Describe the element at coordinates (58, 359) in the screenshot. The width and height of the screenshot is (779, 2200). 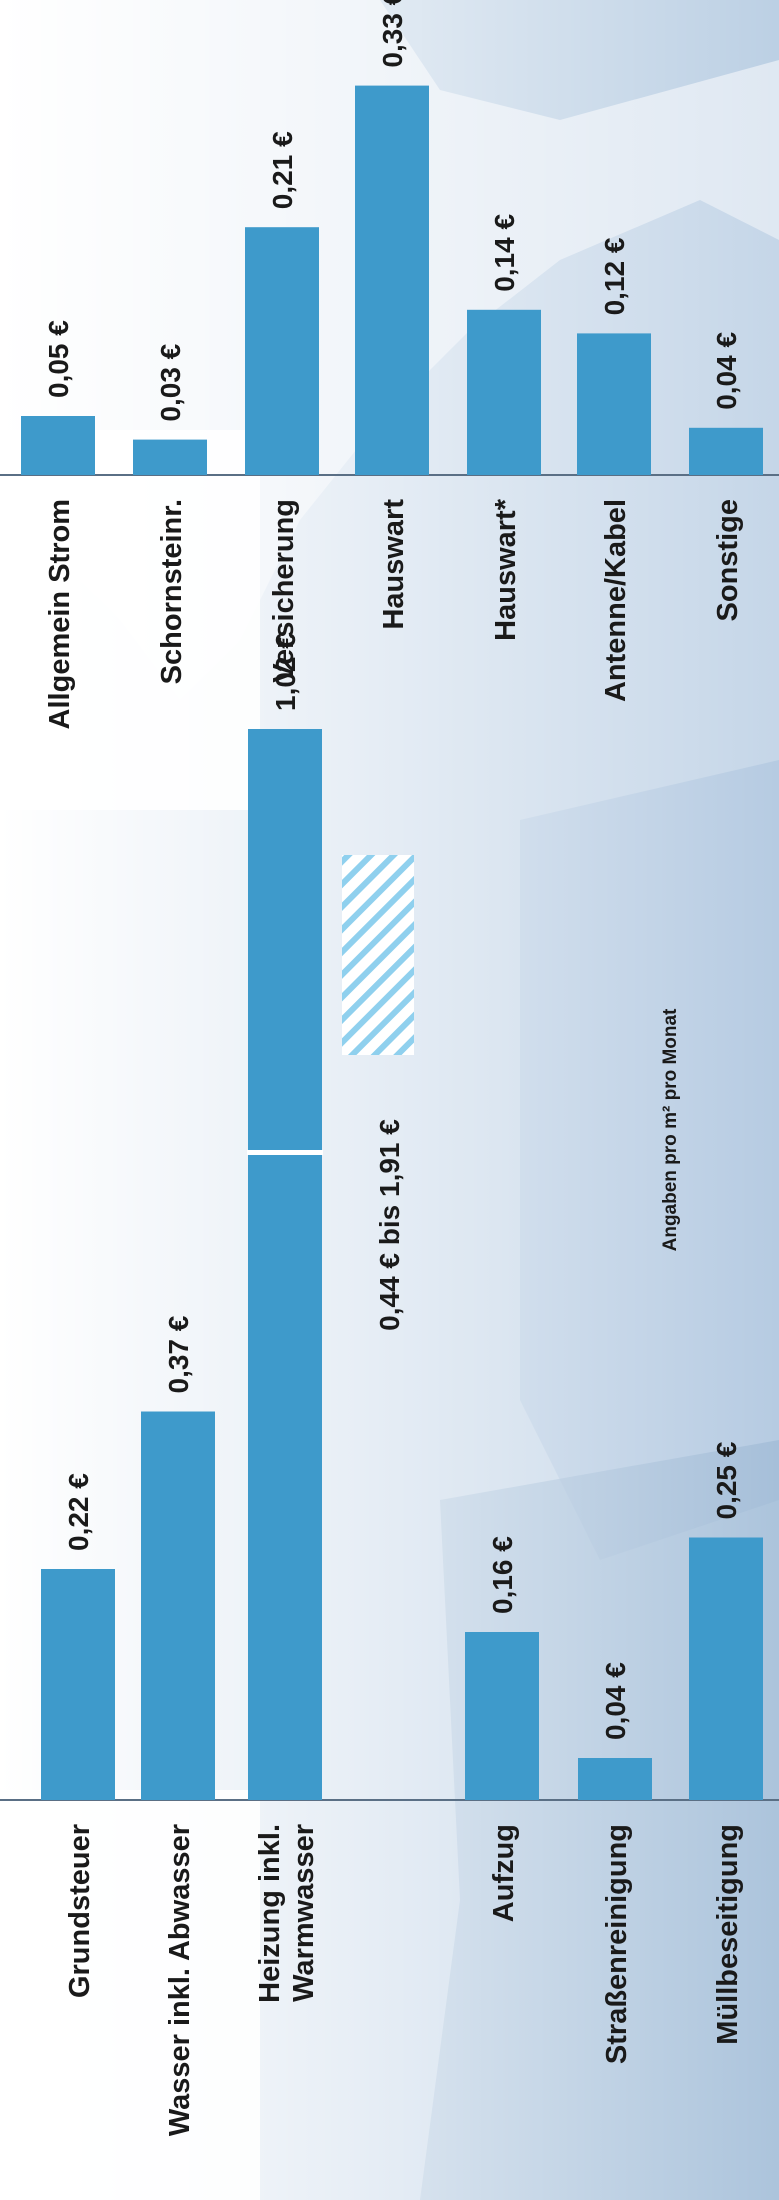
I see `value-label-allgemein-strom: 0,05 €` at that location.